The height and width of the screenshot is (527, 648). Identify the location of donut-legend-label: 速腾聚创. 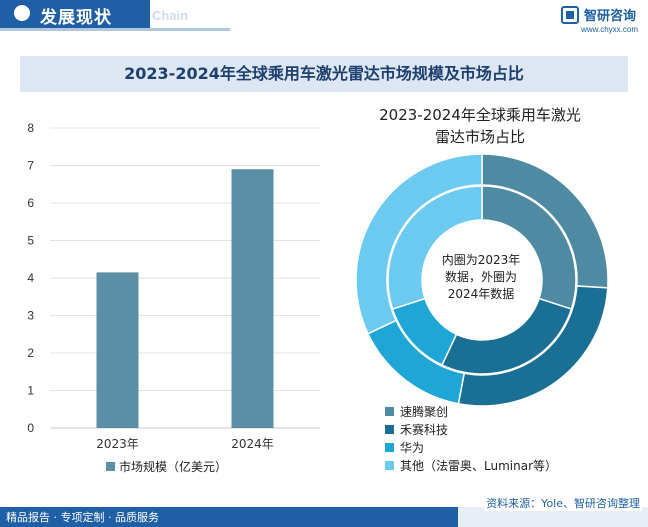
(424, 411).